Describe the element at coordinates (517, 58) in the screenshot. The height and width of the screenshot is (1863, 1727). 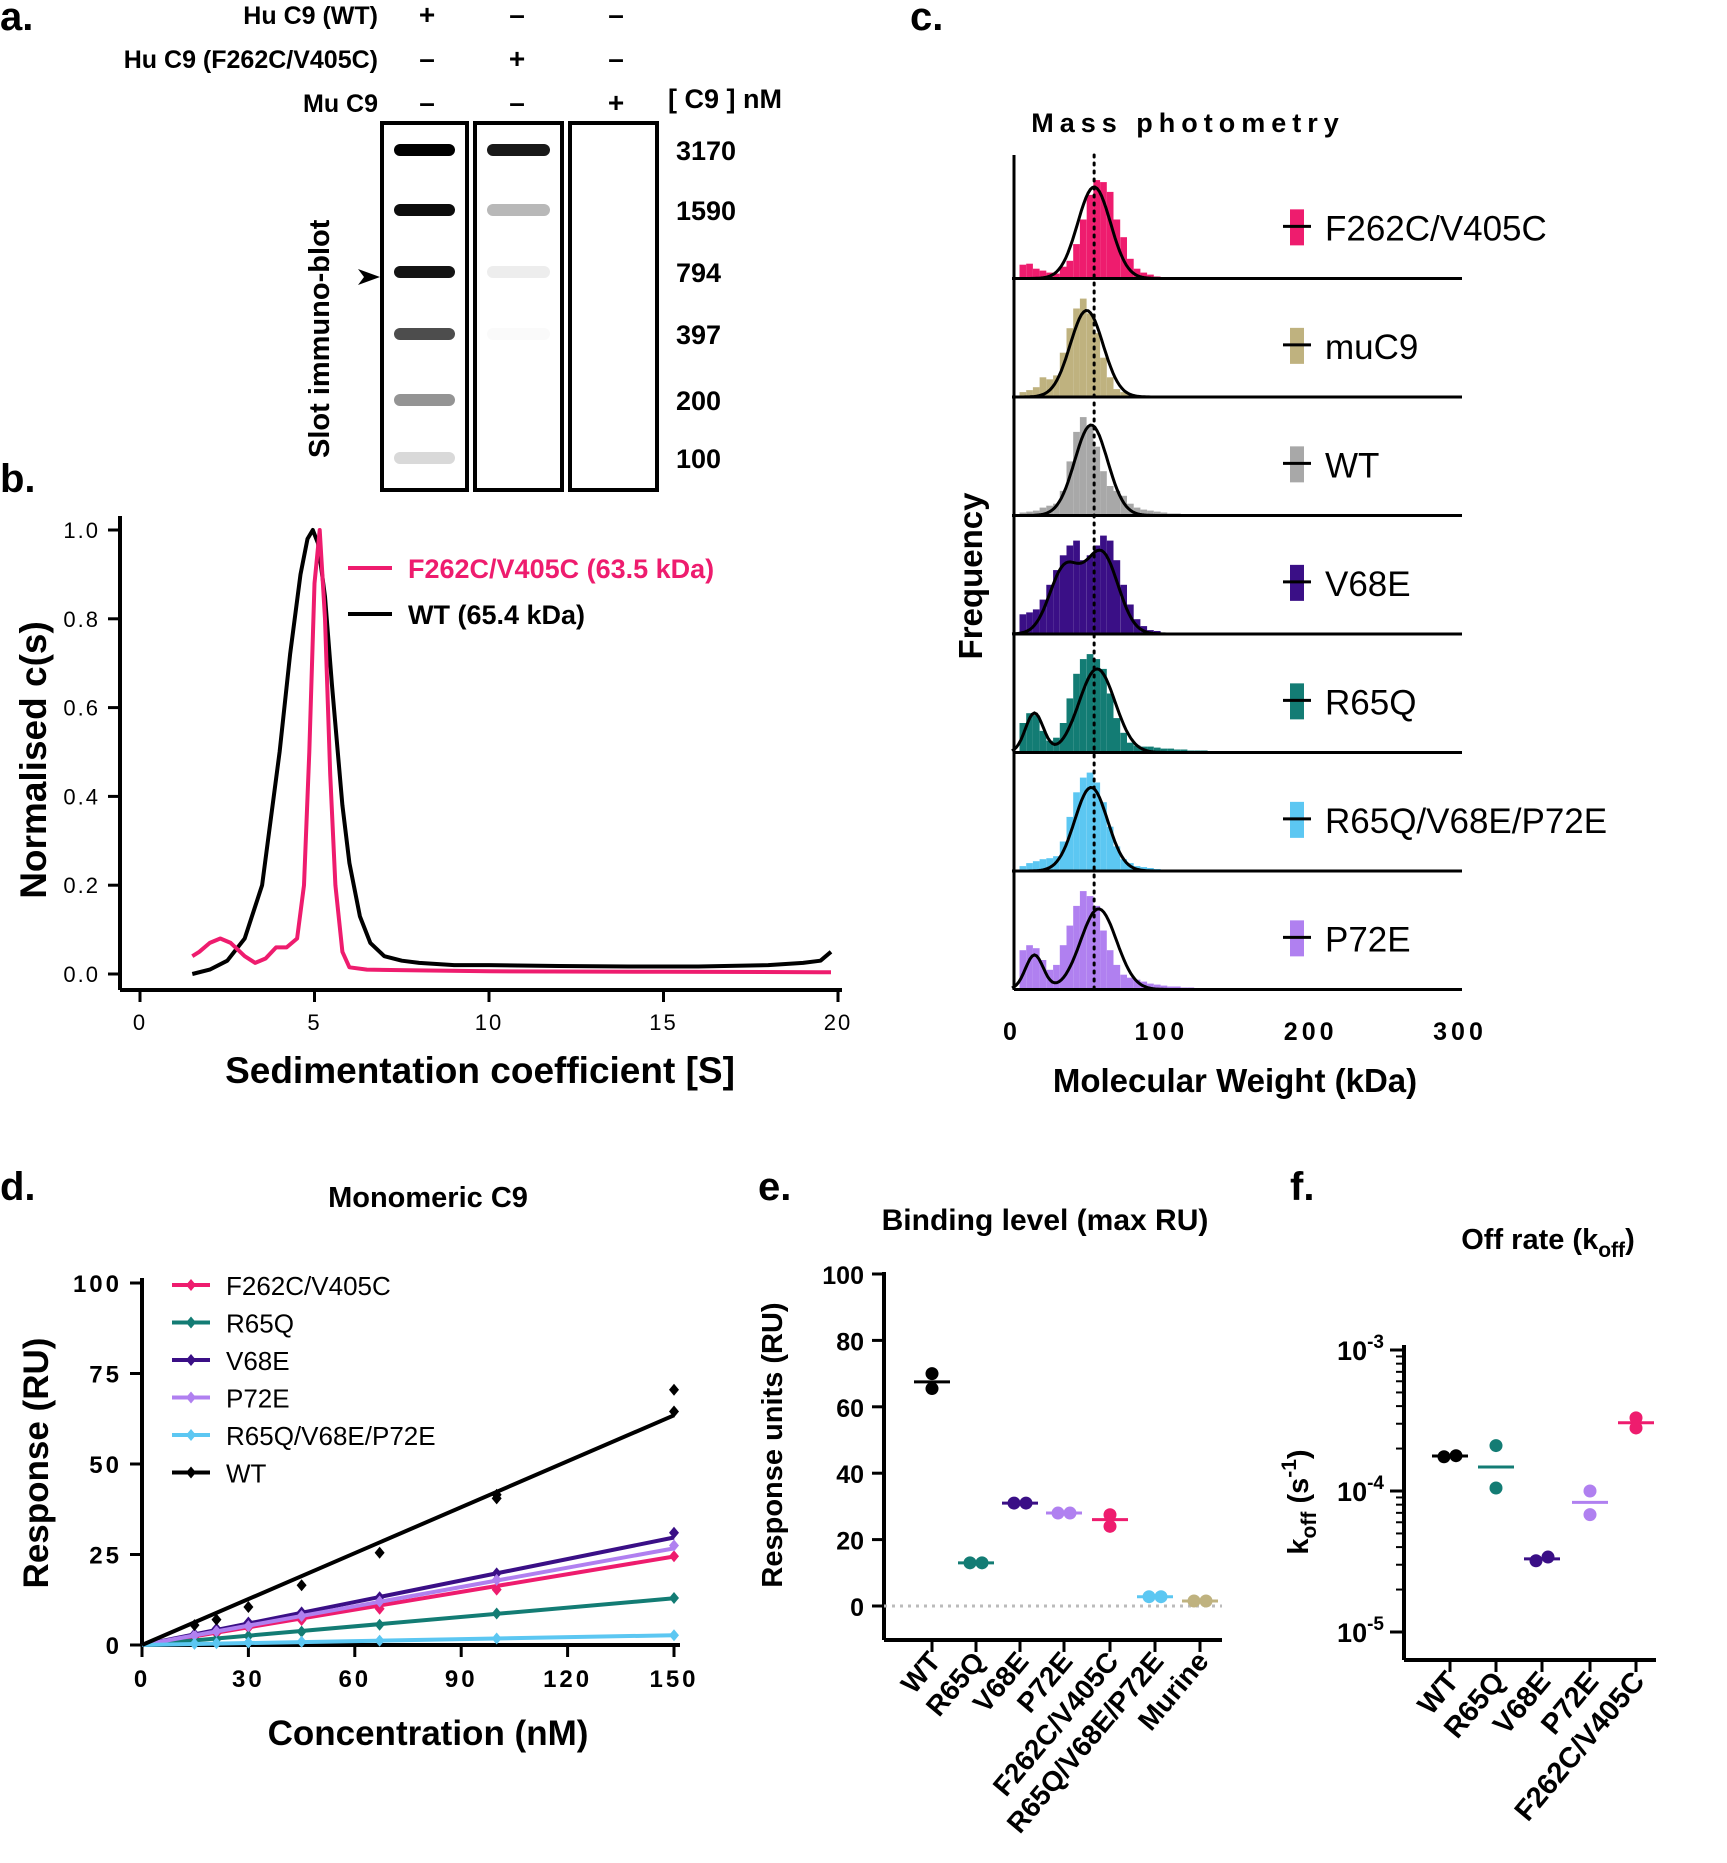
I see `mark-r1-c1: +` at that location.